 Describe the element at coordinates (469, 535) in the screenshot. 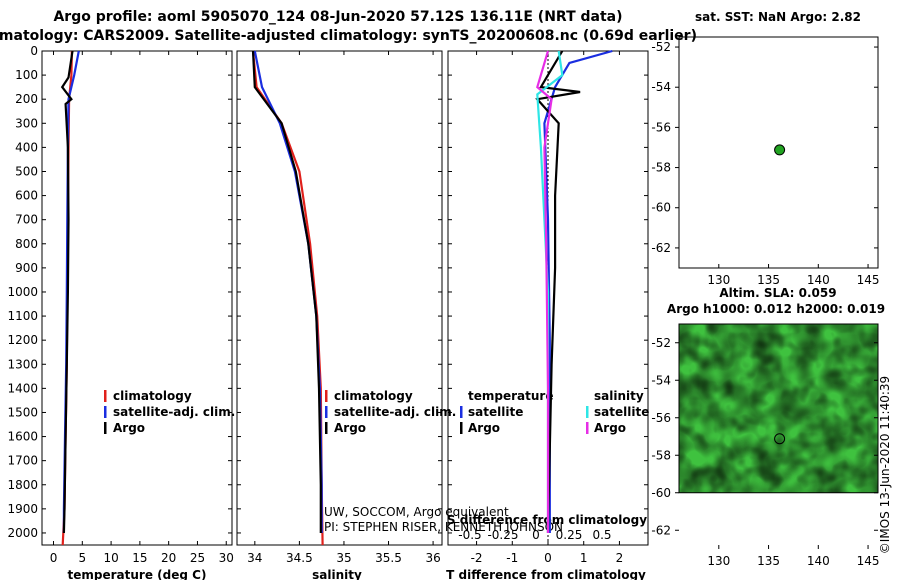

I see `difference-top-tick-label: -0.5` at that location.